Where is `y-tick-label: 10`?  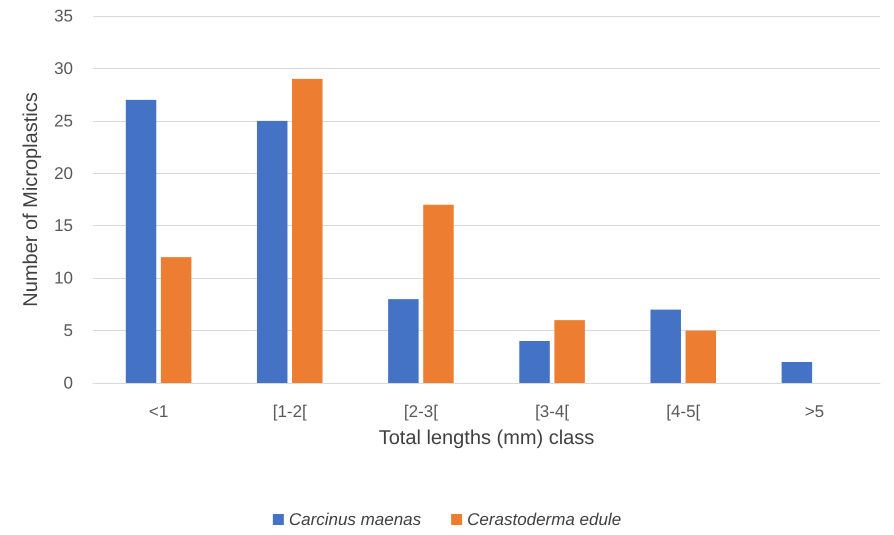 y-tick-label: 10 is located at coordinates (63, 278).